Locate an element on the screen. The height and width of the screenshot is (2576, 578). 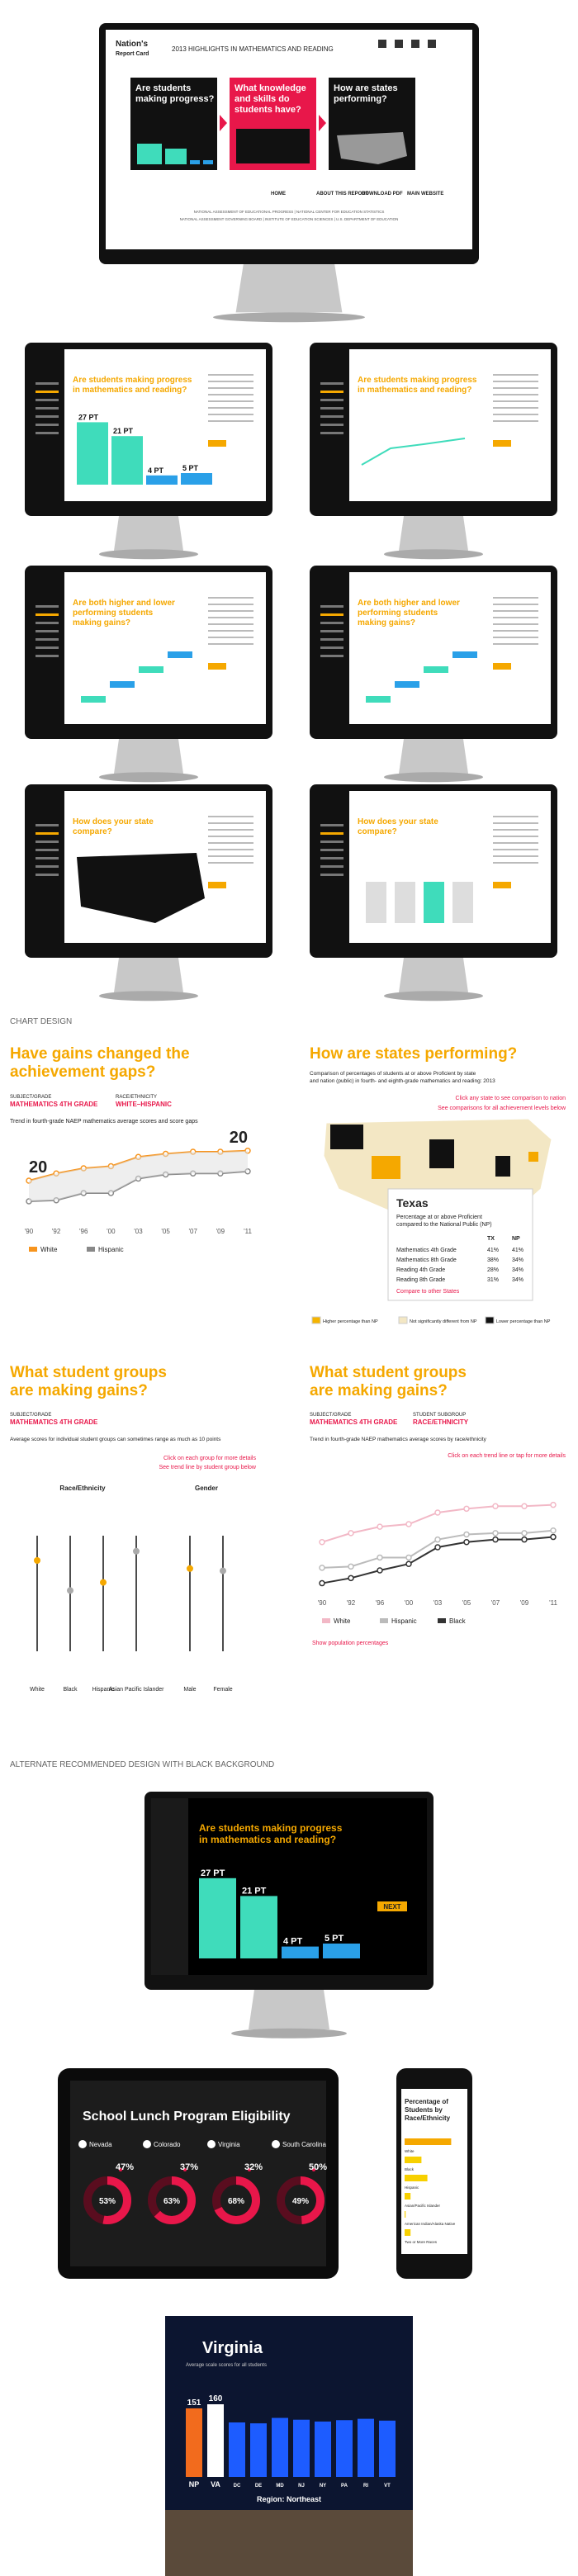
table-cell: 41% is located at coordinates (518, 1250).